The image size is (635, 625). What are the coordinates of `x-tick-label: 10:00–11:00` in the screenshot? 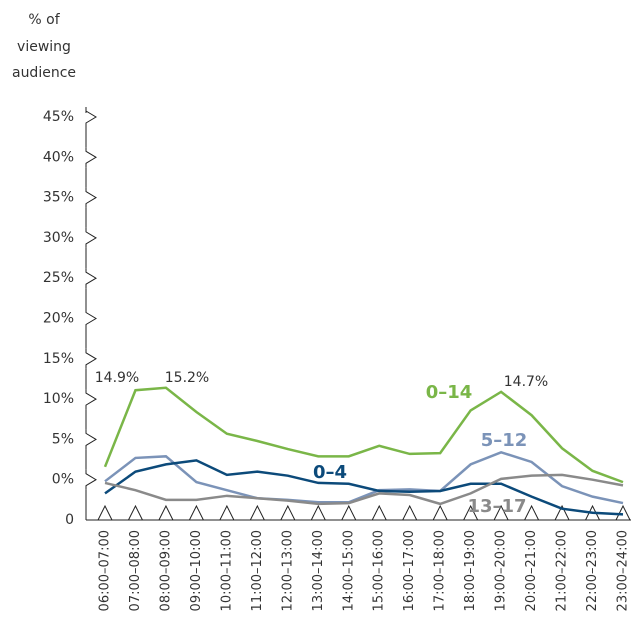 It's located at (226, 570).